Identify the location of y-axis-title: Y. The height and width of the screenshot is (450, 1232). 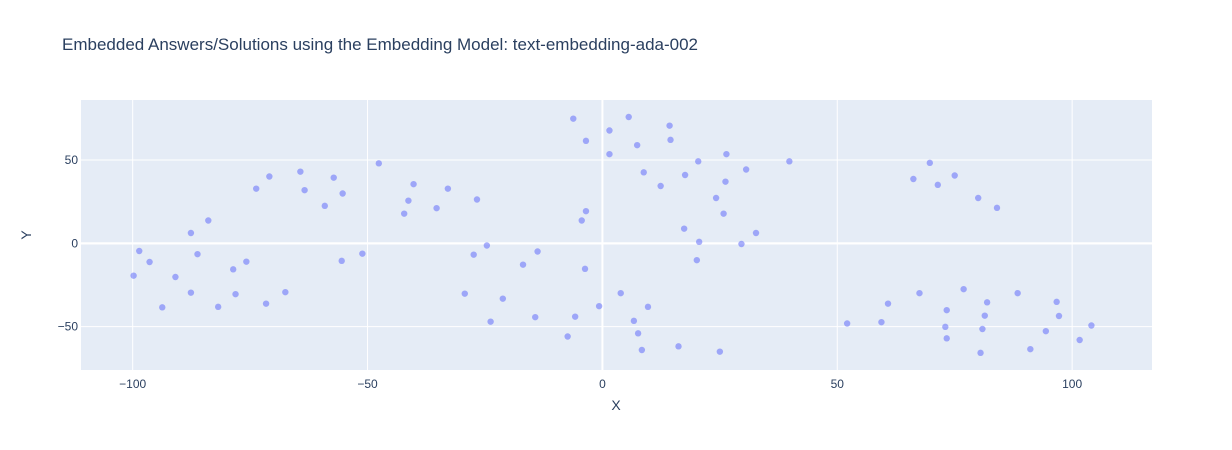
(26, 235).